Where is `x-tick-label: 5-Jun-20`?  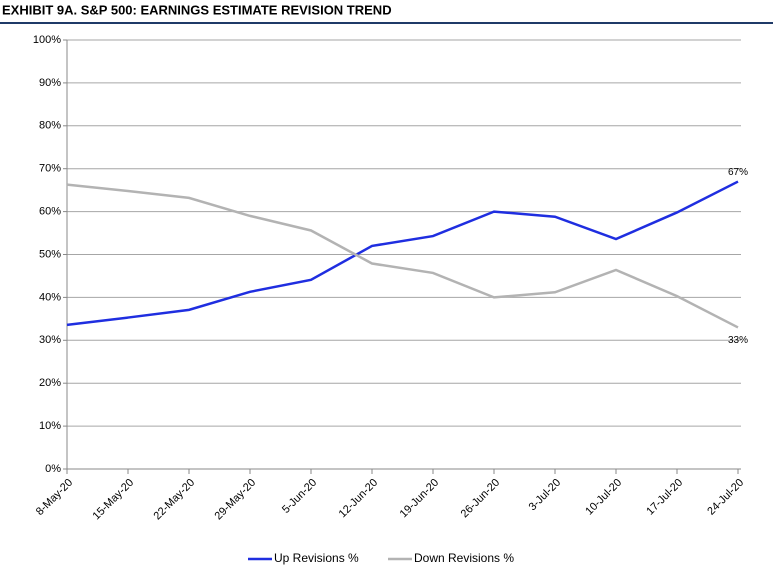 x-tick-label: 5-Jun-20 is located at coordinates (299, 496).